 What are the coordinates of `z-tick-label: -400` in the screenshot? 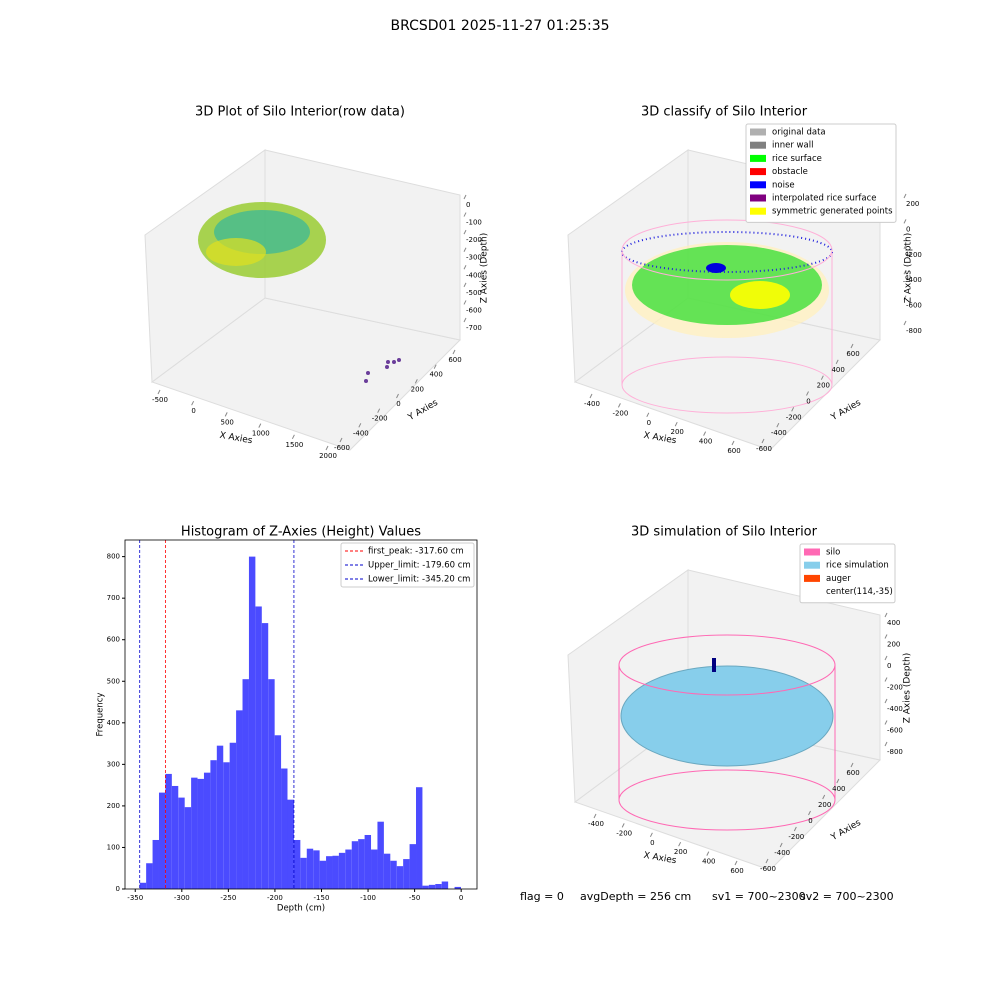 It's located at (474, 275).